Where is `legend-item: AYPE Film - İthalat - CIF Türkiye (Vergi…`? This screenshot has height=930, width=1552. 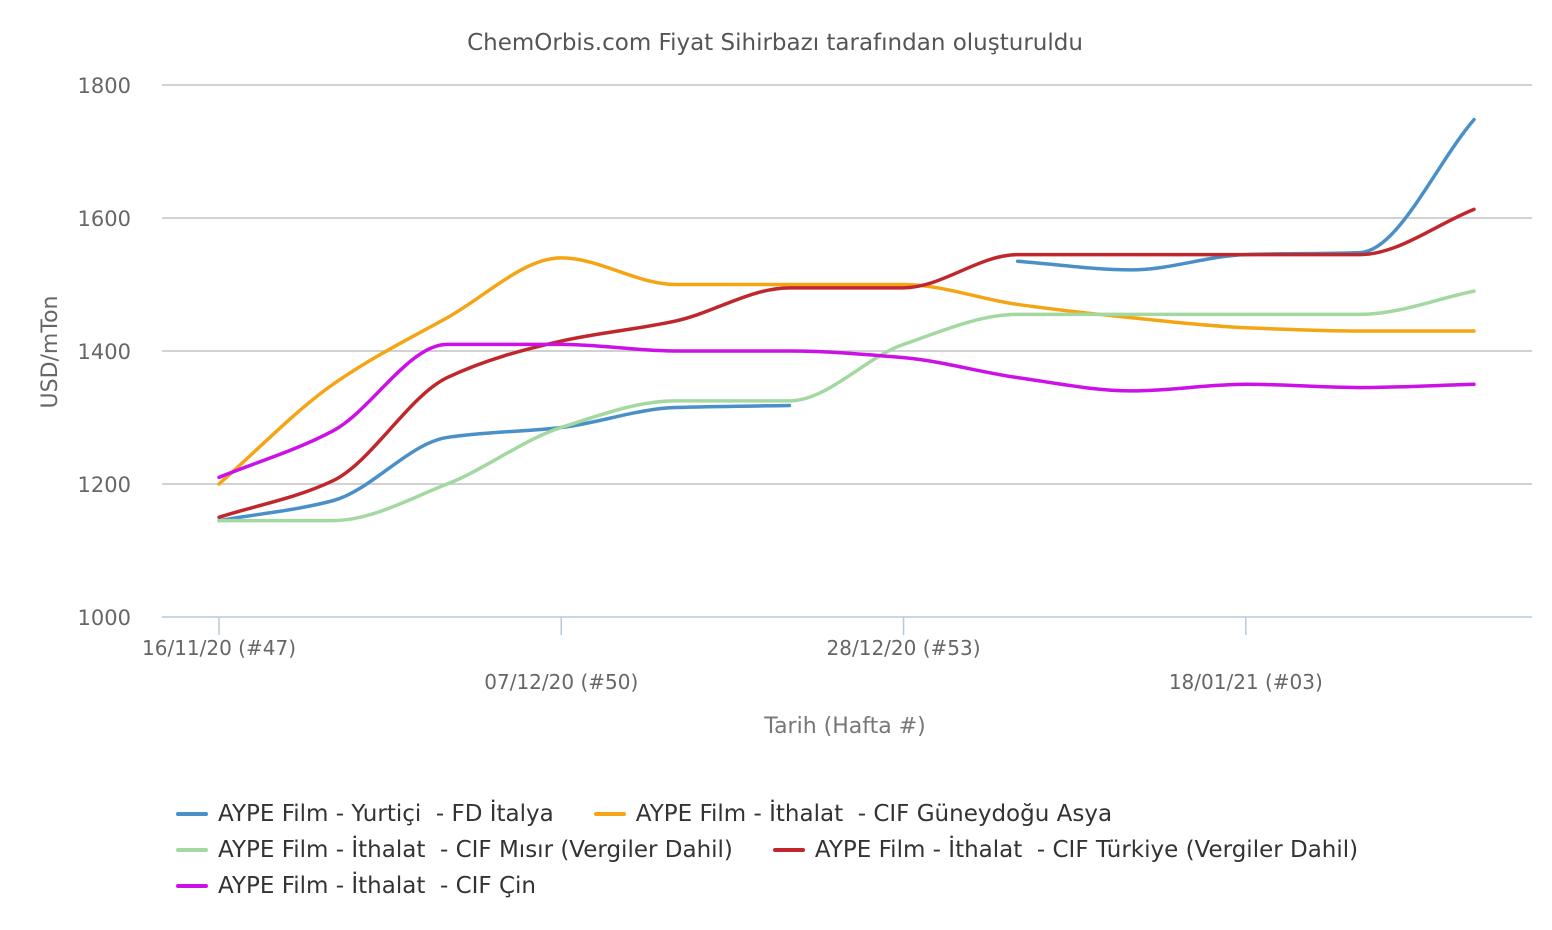
legend-item: AYPE Film - İthalat - CIF Türkiye (Vergi… is located at coordinates (1065, 850).